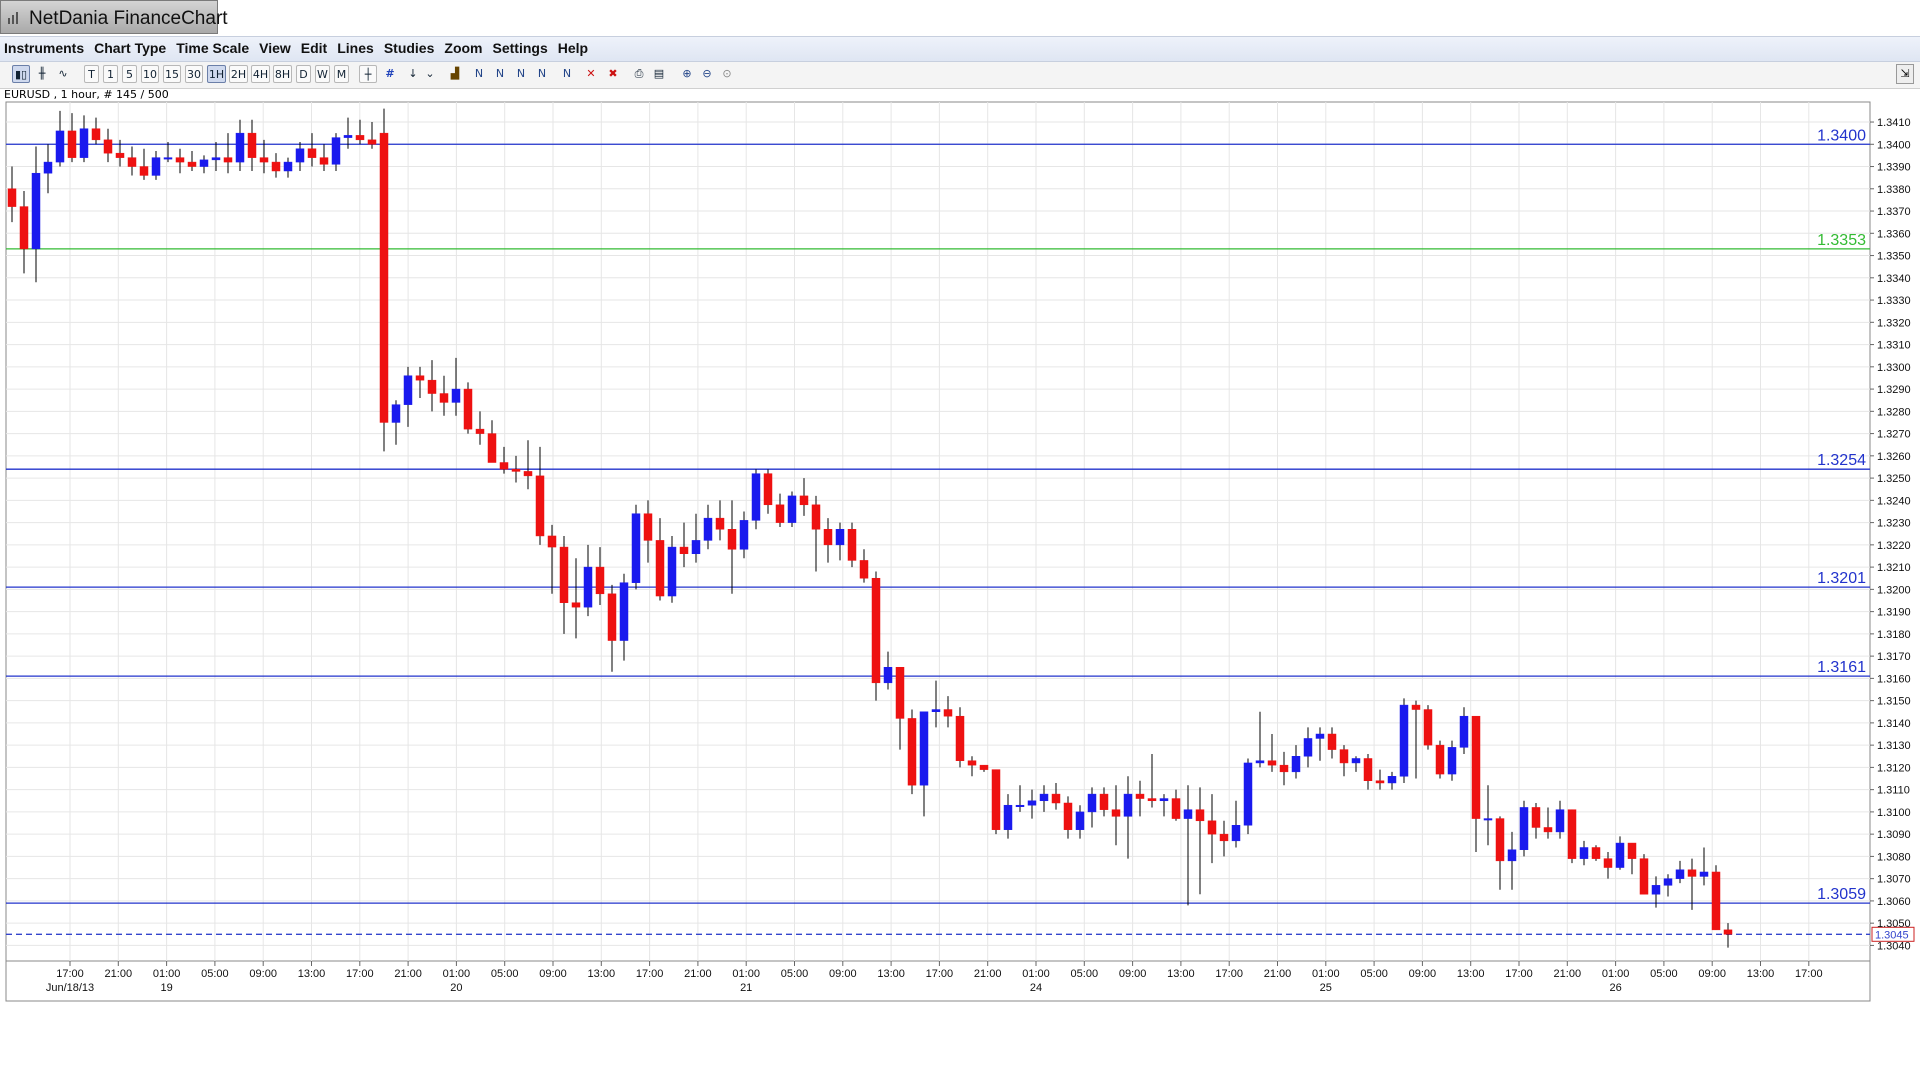 The image size is (1920, 1080). What do you see at coordinates (322, 74) in the screenshot?
I see `timeframe-w-button: W` at bounding box center [322, 74].